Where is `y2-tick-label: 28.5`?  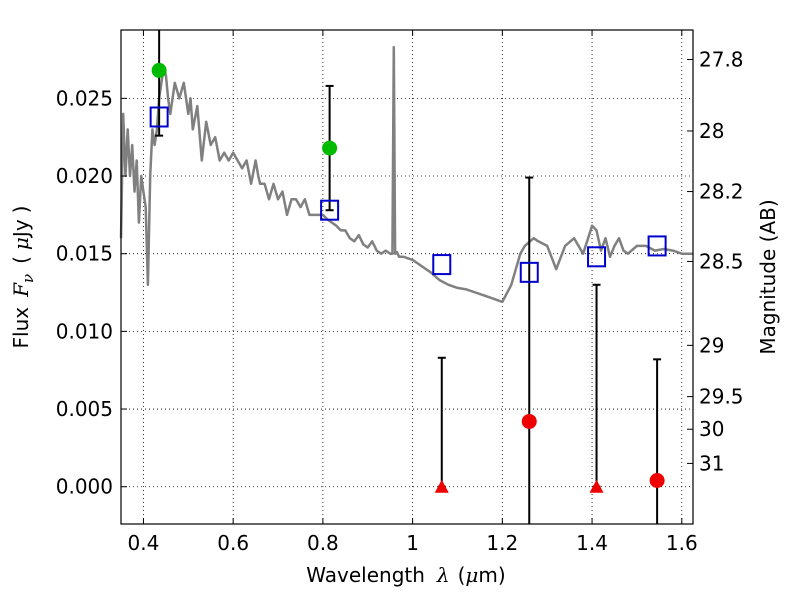
y2-tick-label: 28.5 is located at coordinates (721, 261).